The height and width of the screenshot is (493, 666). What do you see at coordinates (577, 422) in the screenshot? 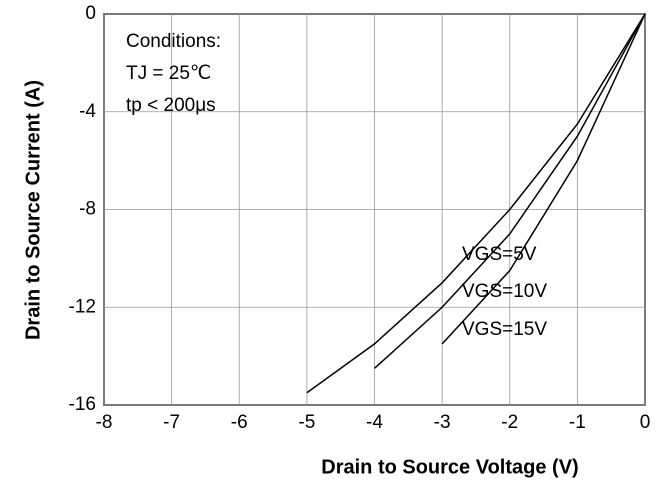
I see `x-tick-label: -1` at bounding box center [577, 422].